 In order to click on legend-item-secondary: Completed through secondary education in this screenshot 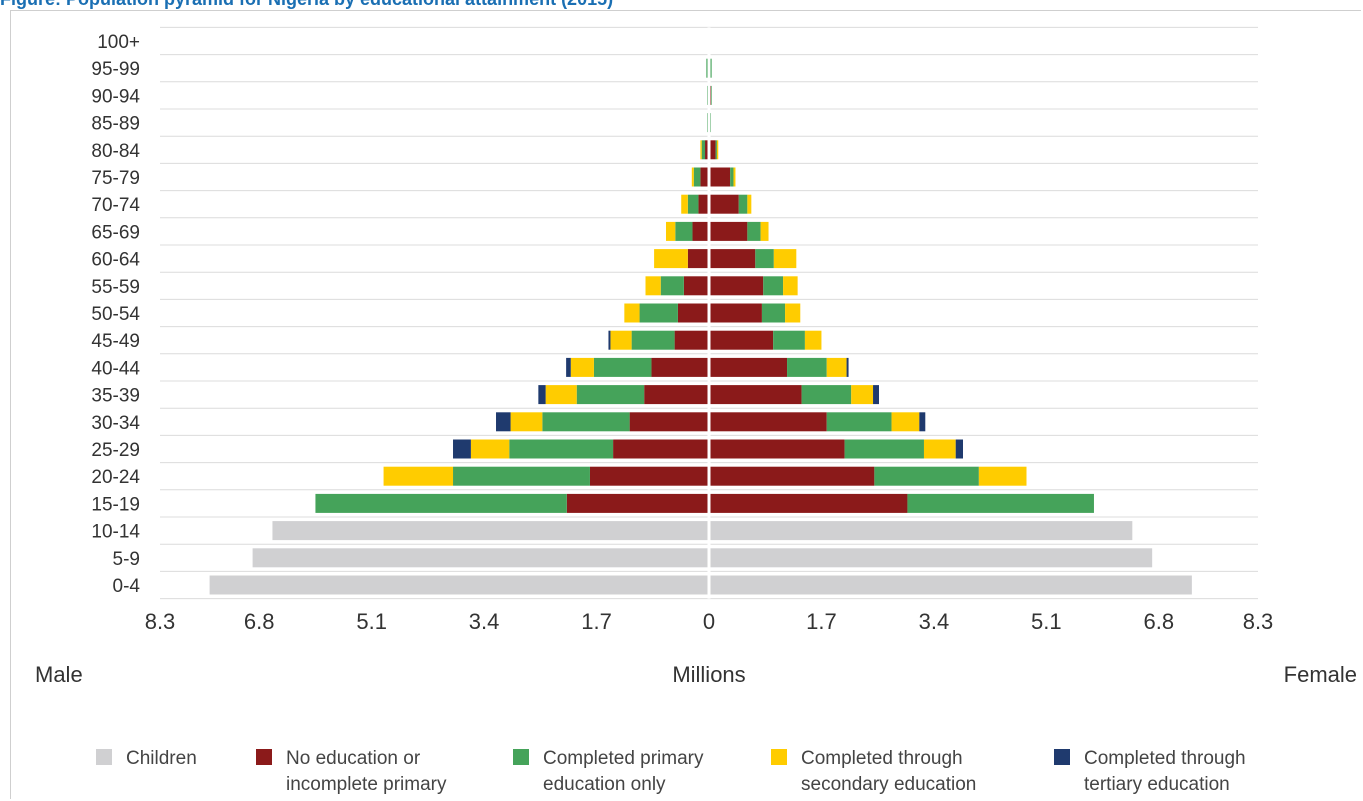, I will do `click(873, 772)`.